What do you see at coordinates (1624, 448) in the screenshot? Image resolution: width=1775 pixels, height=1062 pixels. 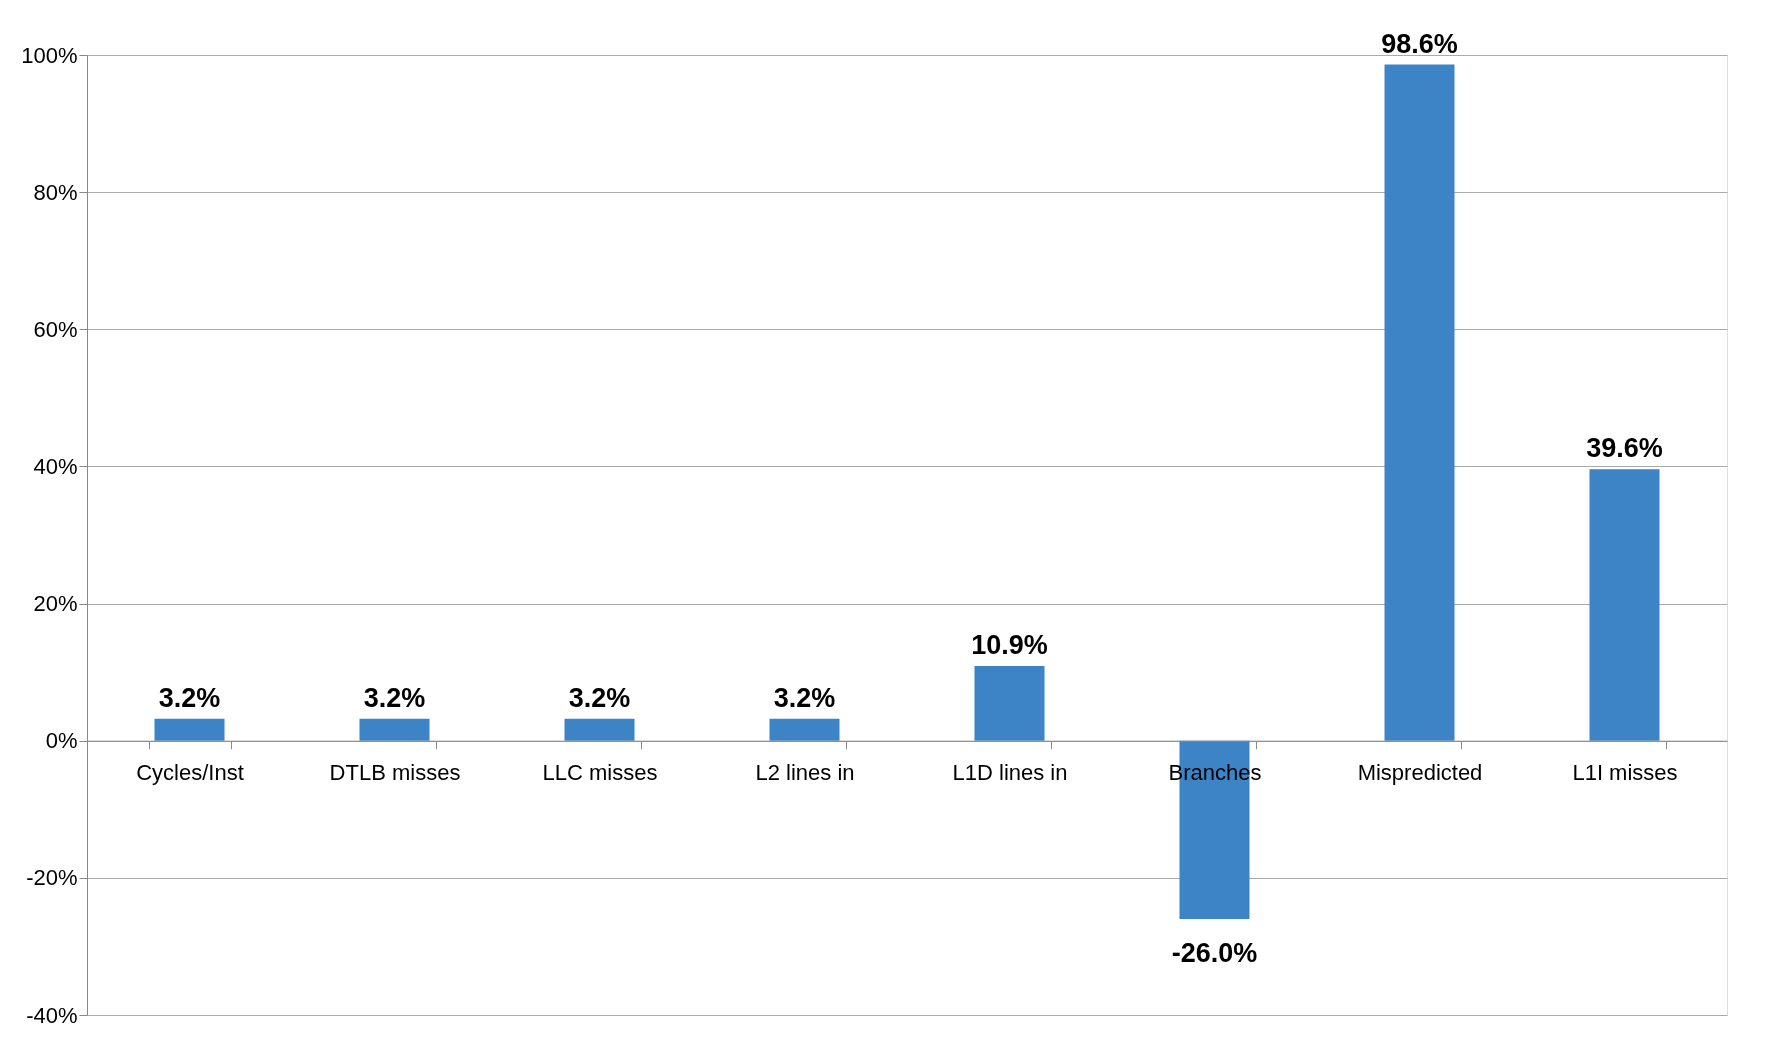 I see `data-label: 39.6%` at bounding box center [1624, 448].